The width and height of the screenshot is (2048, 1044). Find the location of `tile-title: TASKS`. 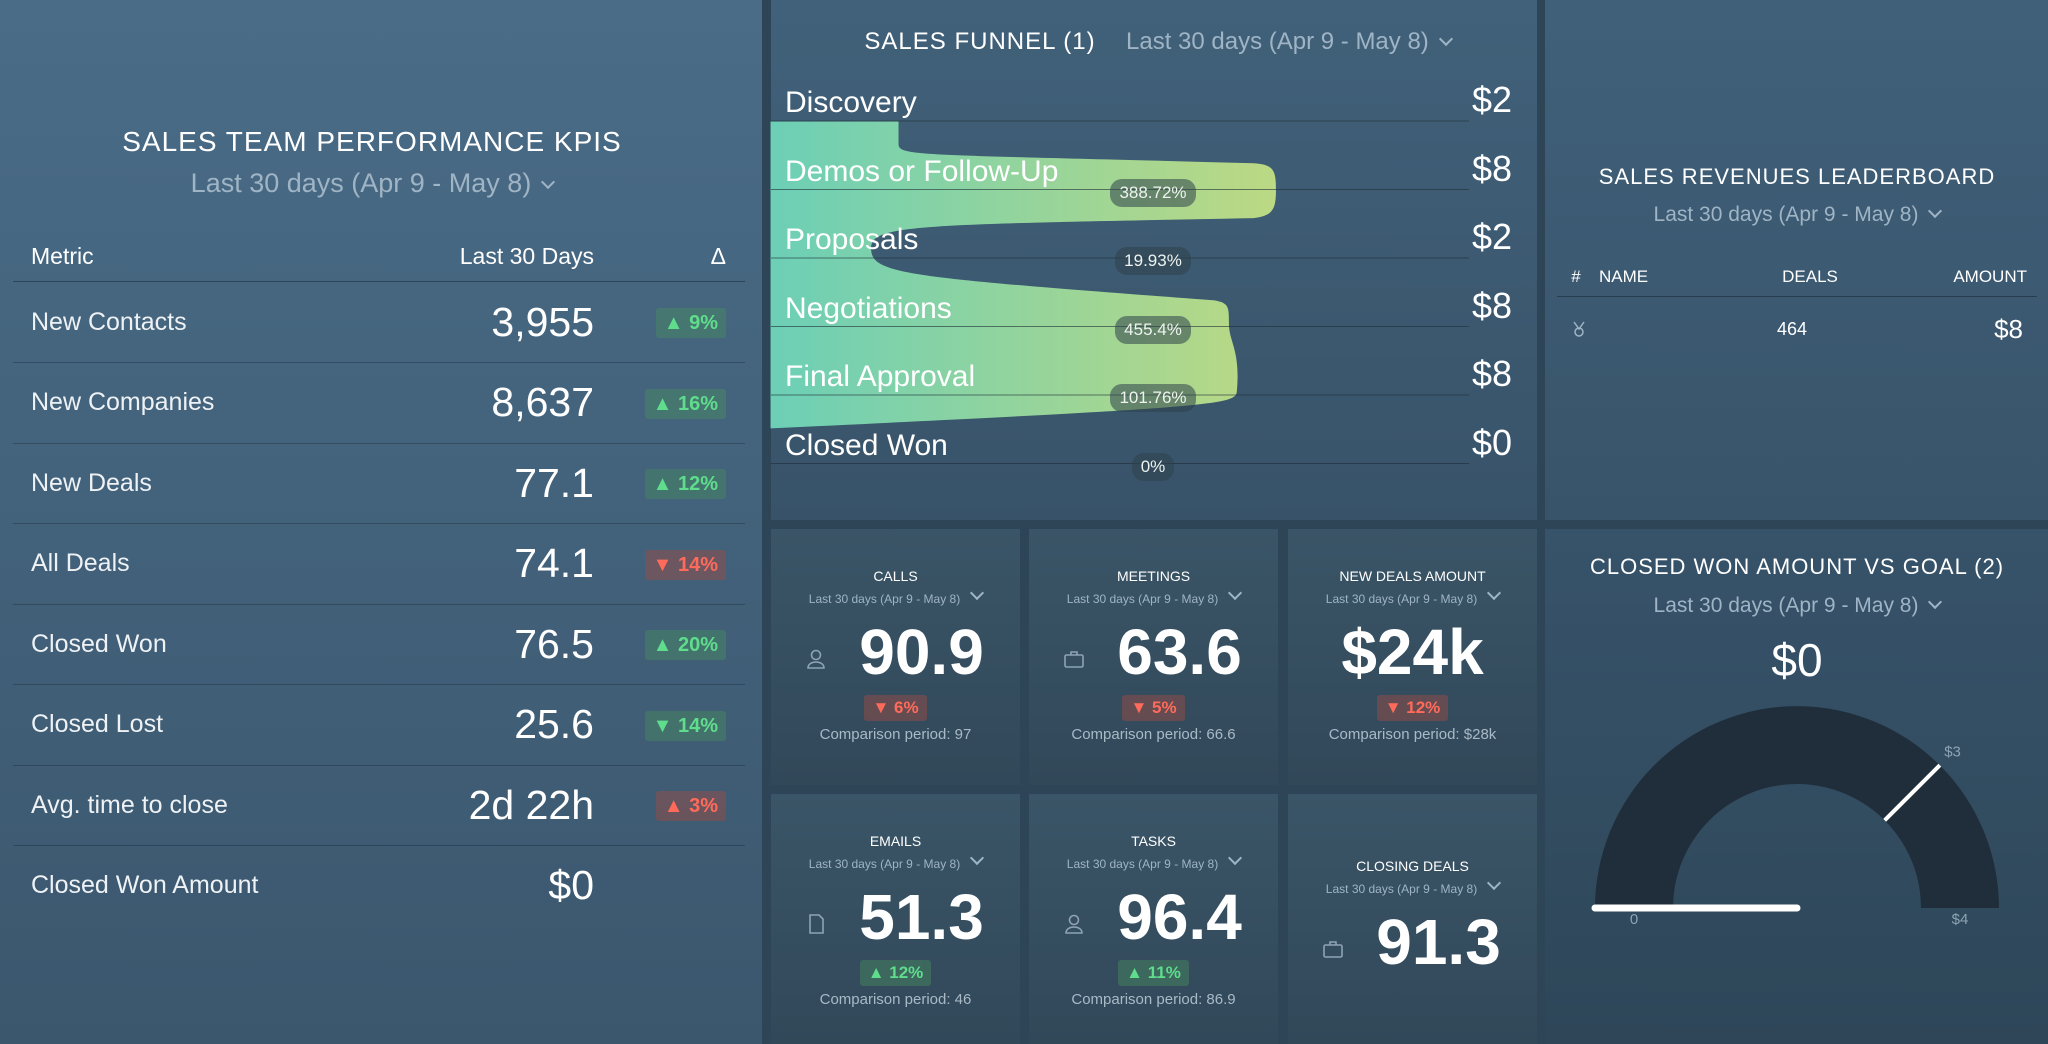

tile-title: TASKS is located at coordinates (1153, 841).